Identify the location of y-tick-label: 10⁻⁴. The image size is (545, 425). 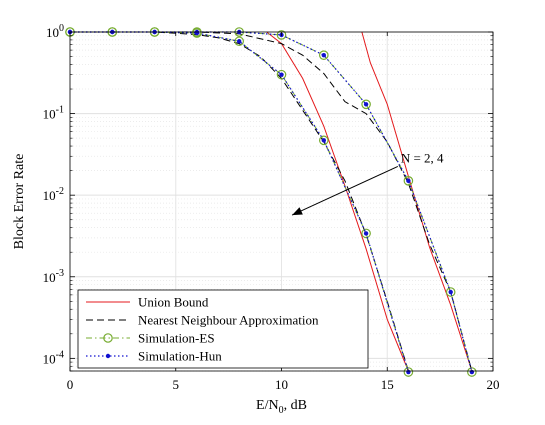
(53, 357).